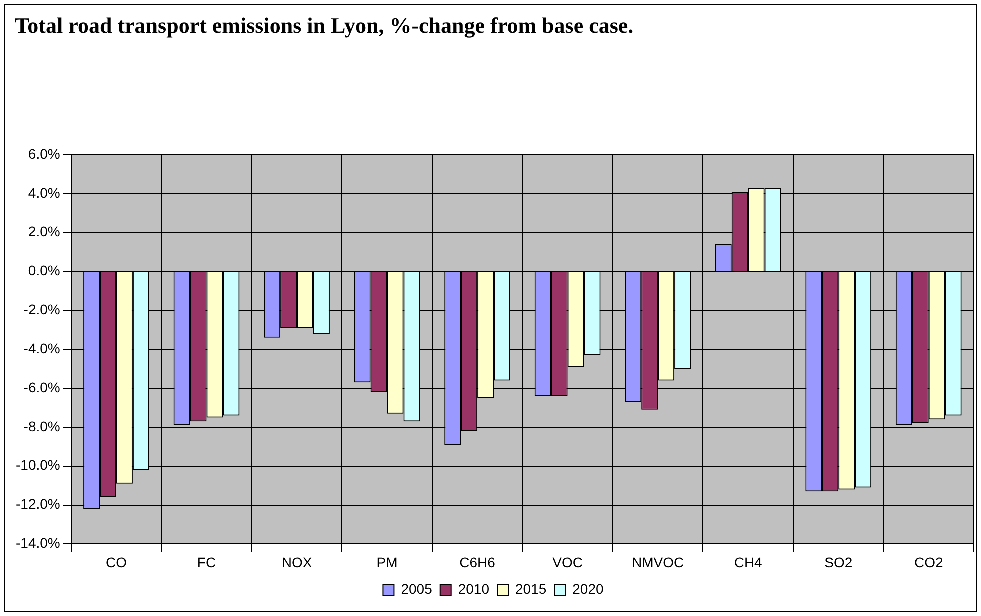 This screenshot has height=616, width=981. I want to click on y-tick-label: 0.0%, so click(44, 270).